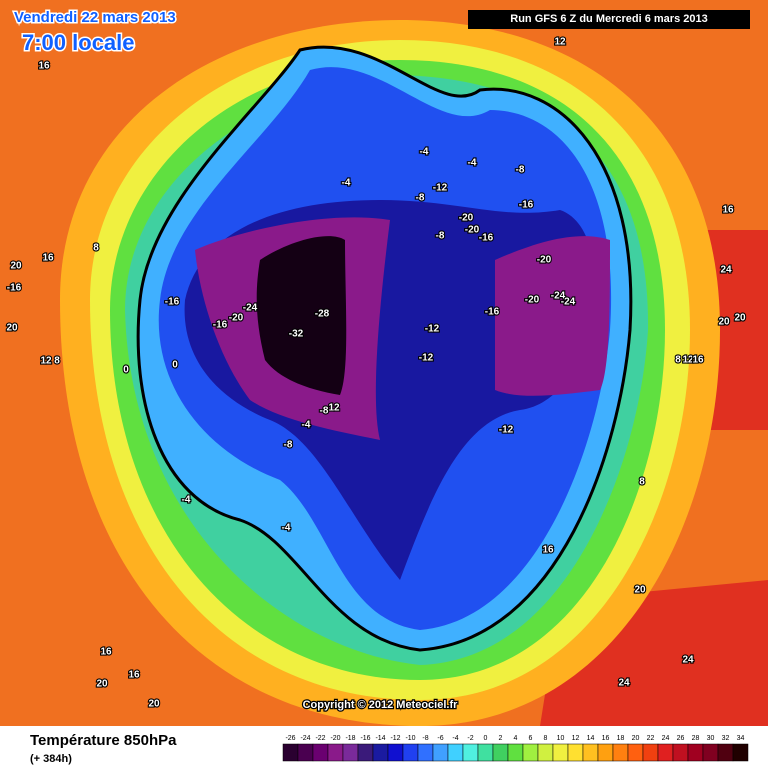 The width and height of the screenshot is (768, 768). Describe the element at coordinates (78, 42) in the screenshot. I see `forecast-time: 7:00 locale` at that location.